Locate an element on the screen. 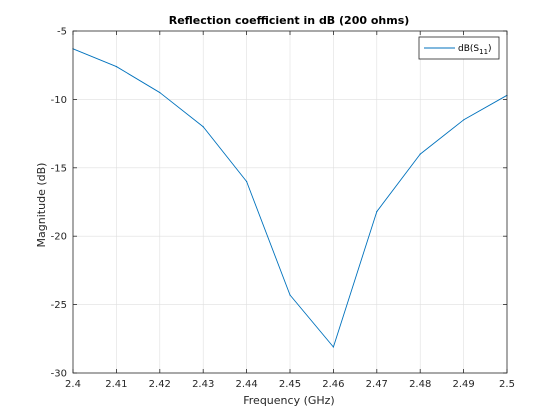 The width and height of the screenshot is (560, 420). x-tick-label: 2.47 is located at coordinates (377, 384).